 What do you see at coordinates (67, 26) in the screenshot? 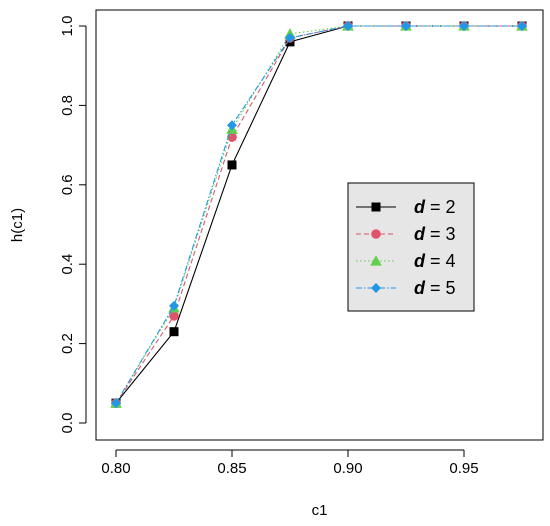
I see `y-tick-label: 1.0` at bounding box center [67, 26].